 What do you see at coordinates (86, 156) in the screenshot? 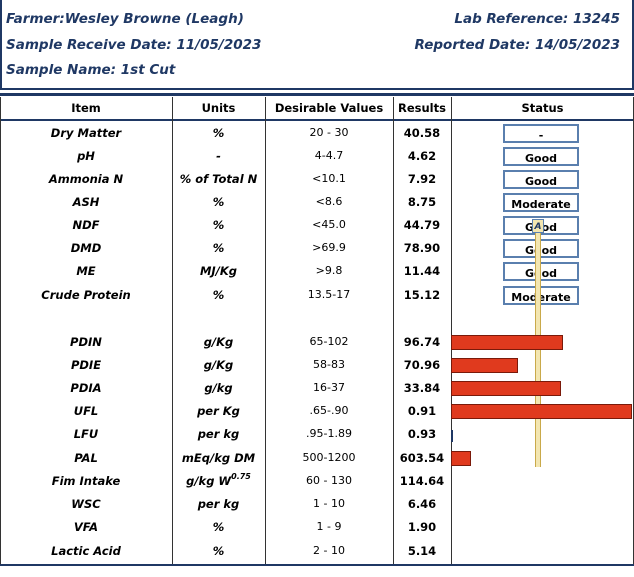
I see `row-item: pH` at bounding box center [86, 156].